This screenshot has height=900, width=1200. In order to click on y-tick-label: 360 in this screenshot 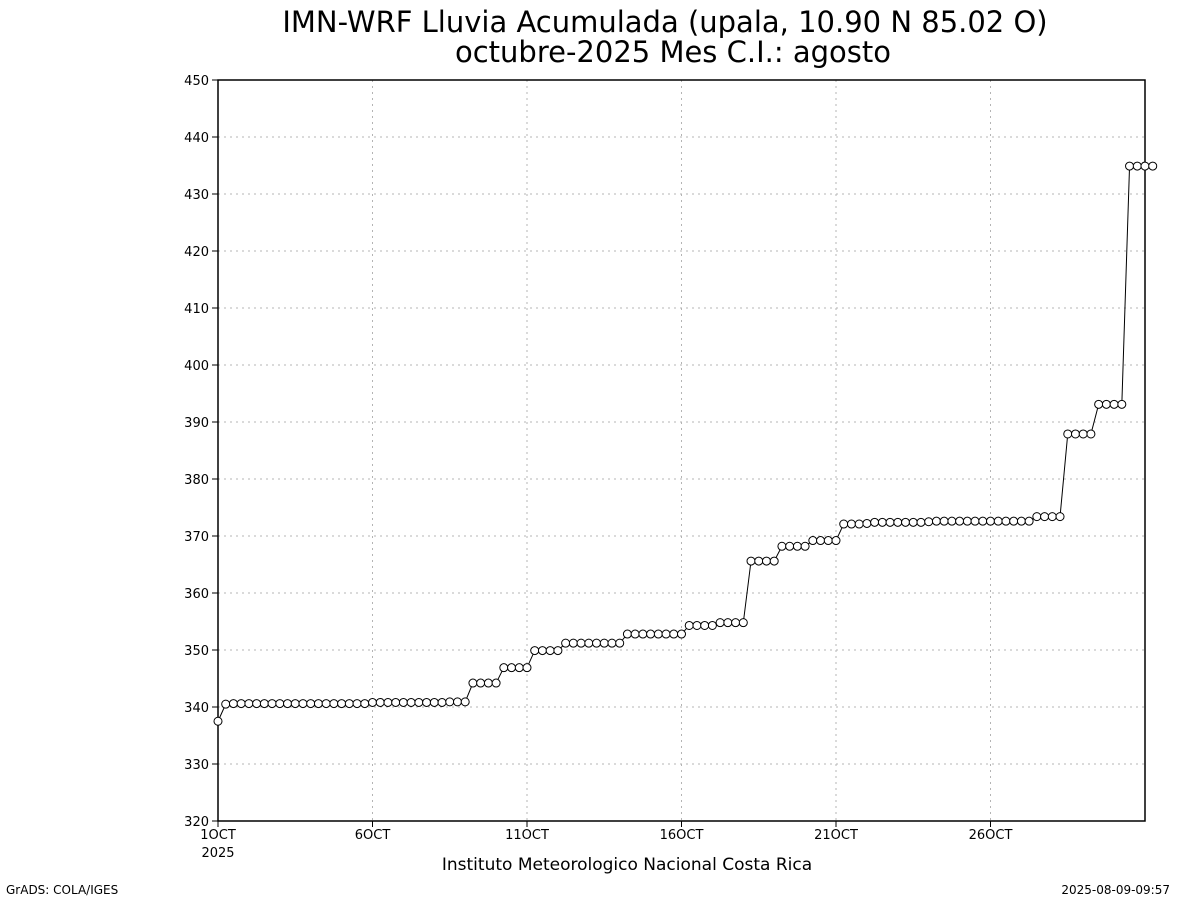, I will do `click(196, 594)`.